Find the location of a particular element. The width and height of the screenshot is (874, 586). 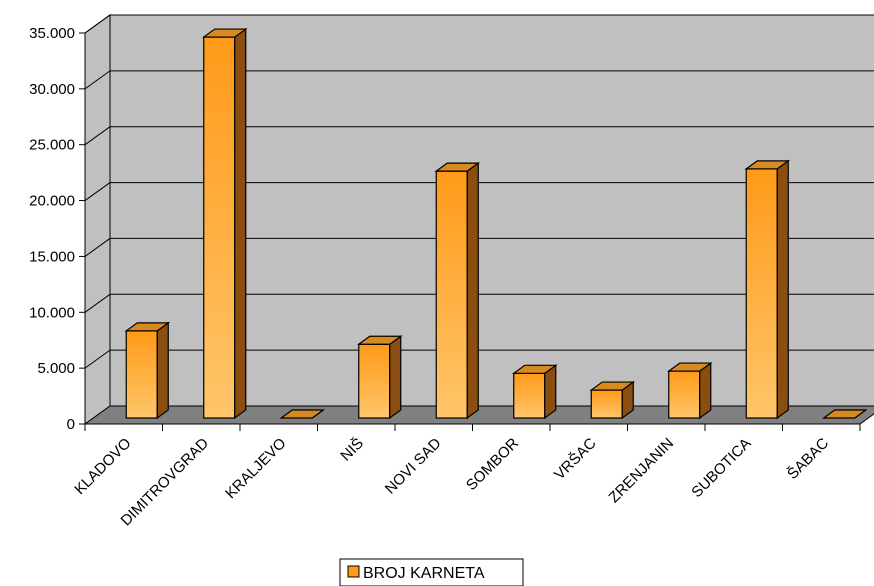

x-category-label: SUBOTICA is located at coordinates (721, 468).